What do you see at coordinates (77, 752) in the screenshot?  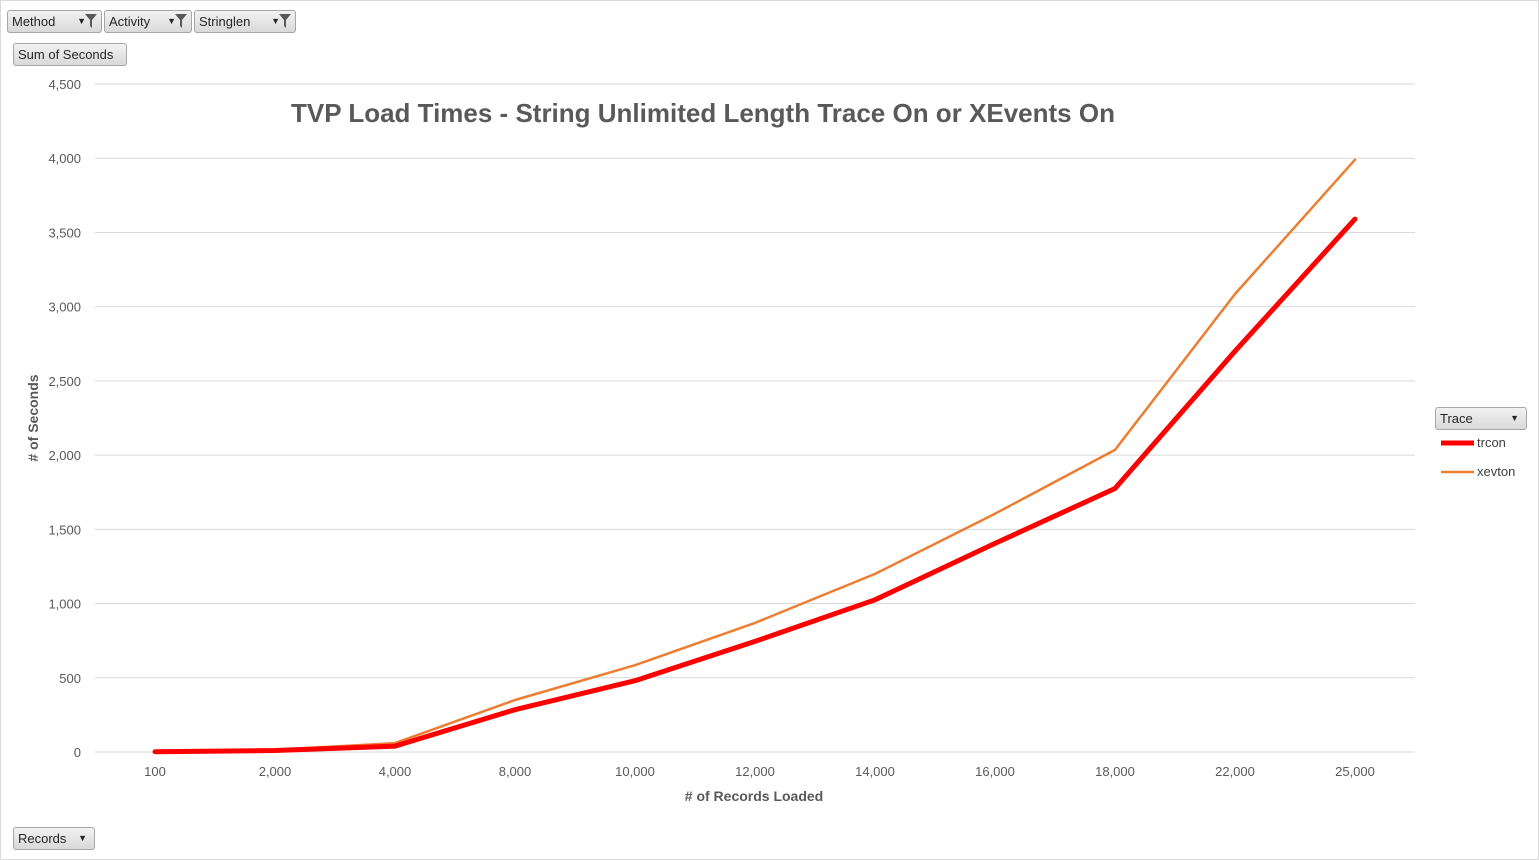 I see `y-tick-label: 0` at bounding box center [77, 752].